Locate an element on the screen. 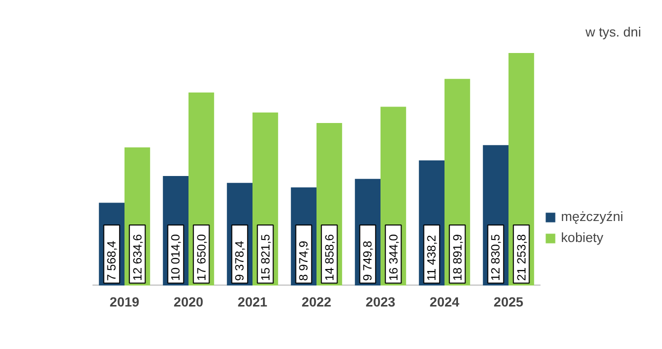  x-tick-label: 2022 is located at coordinates (317, 302).